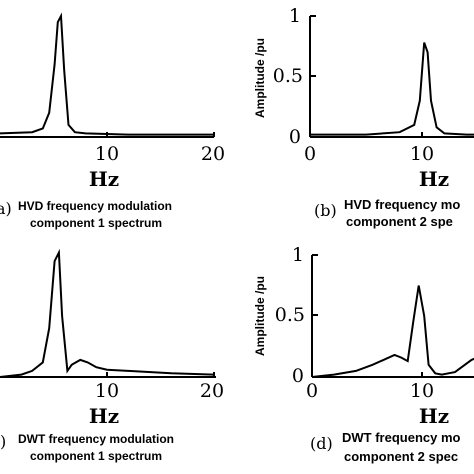 This screenshot has height=474, width=474. What do you see at coordinates (96, 439) in the screenshot?
I see `panel-c-caption-line-1: DWT frequency modulation` at bounding box center [96, 439].